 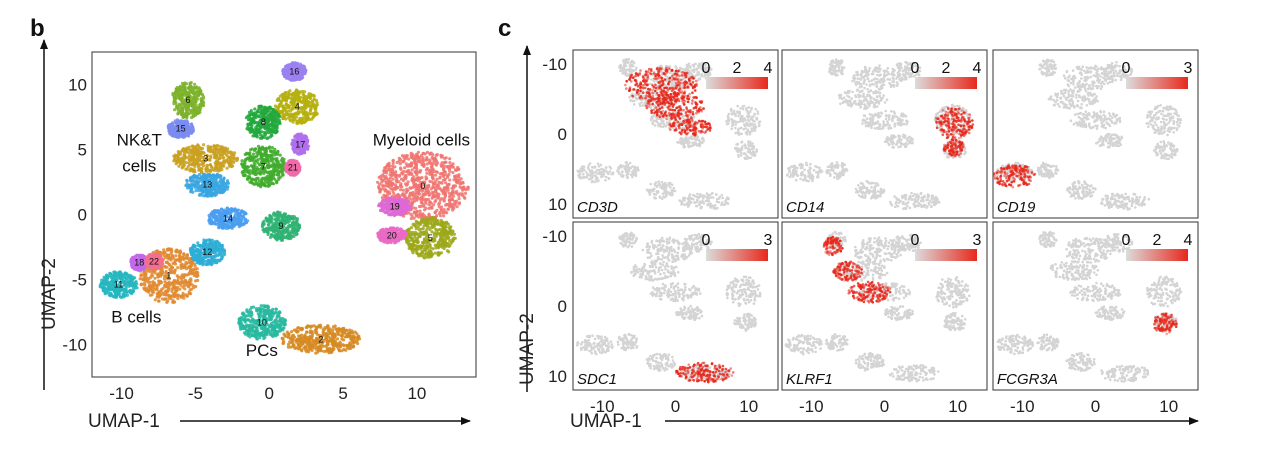 What do you see at coordinates (281, 226) in the screenshot?
I see `cluster-id-label: 9` at bounding box center [281, 226].